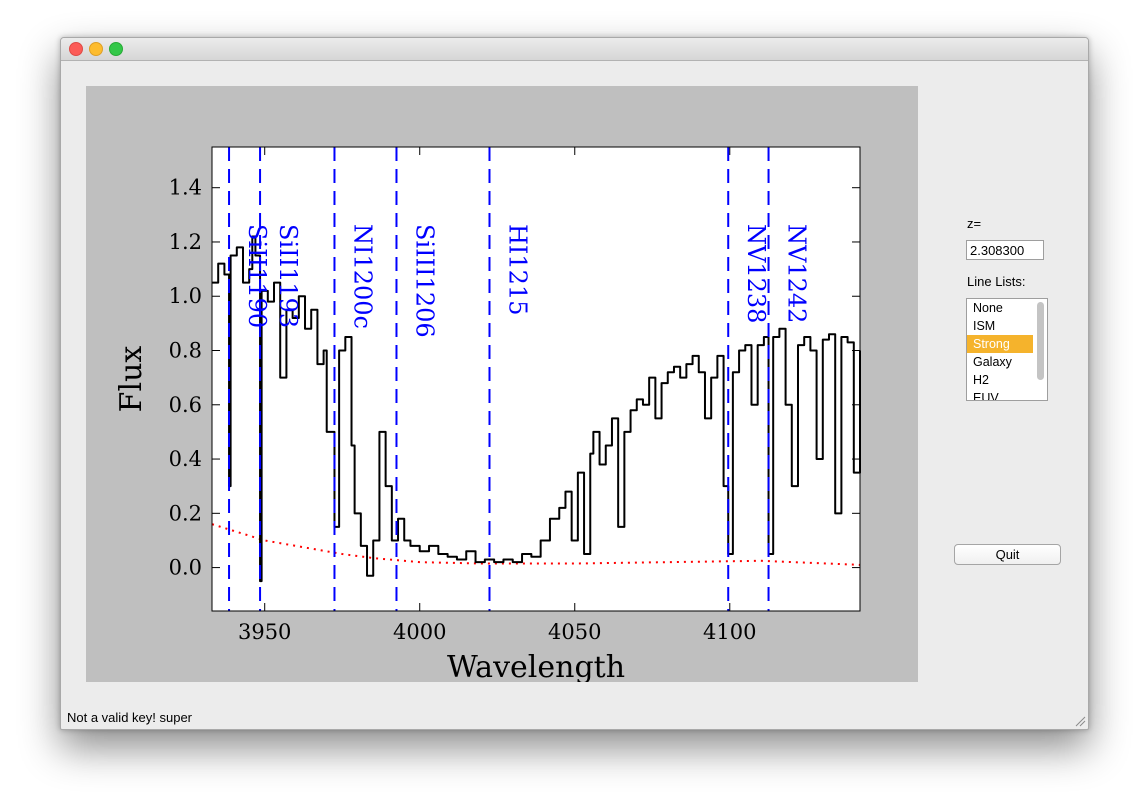  Describe the element at coordinates (185, 242) in the screenshot. I see `y-tick-label: 1.2` at that location.